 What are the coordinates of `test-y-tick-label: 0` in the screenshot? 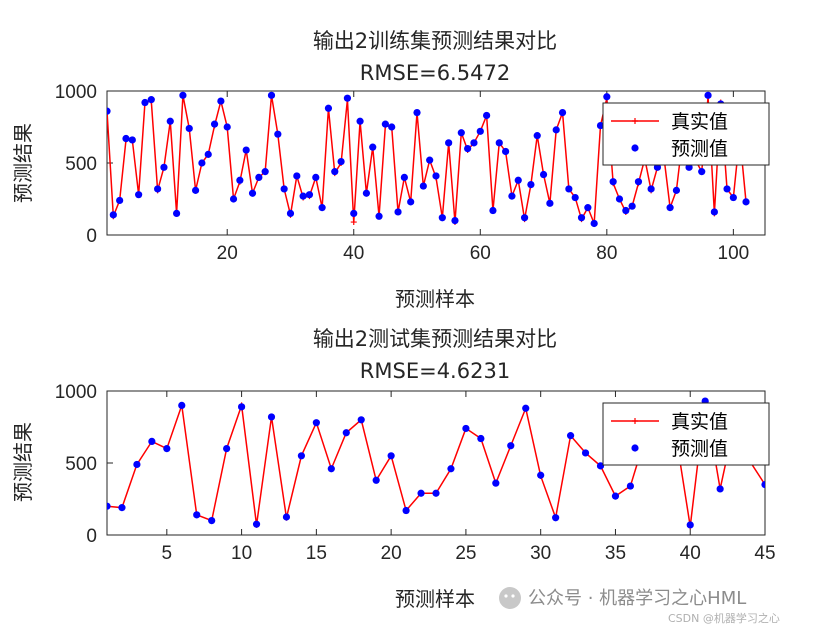 It's located at (91, 536).